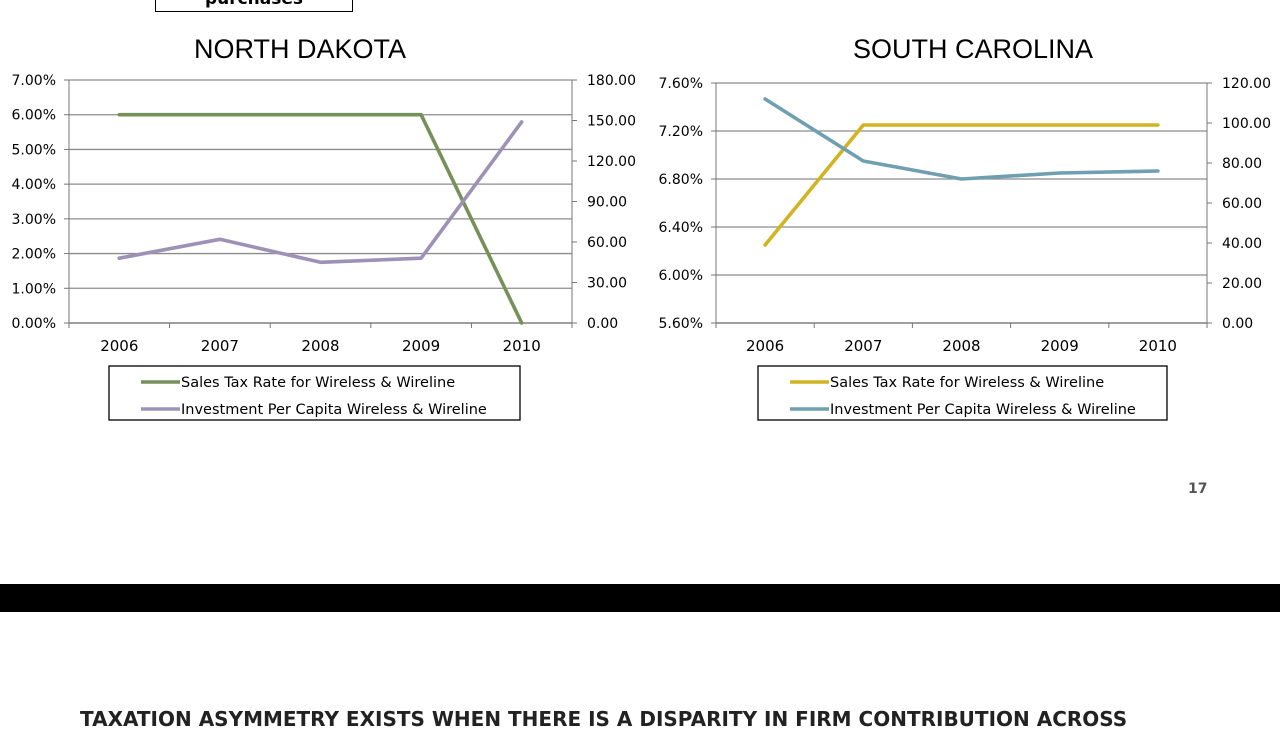  What do you see at coordinates (1158, 346) in the screenshot?
I see `chart2-x-tick-label: 2010` at bounding box center [1158, 346].